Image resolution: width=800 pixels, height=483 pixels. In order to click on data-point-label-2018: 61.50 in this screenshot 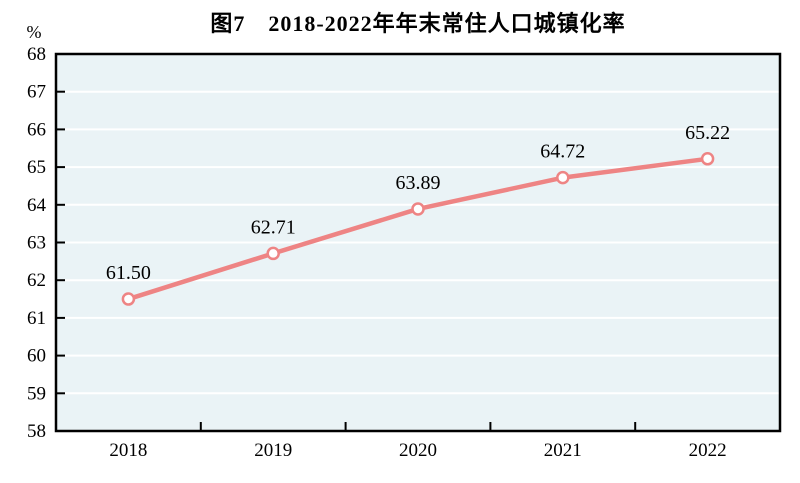, I will do `click(128, 273)`.